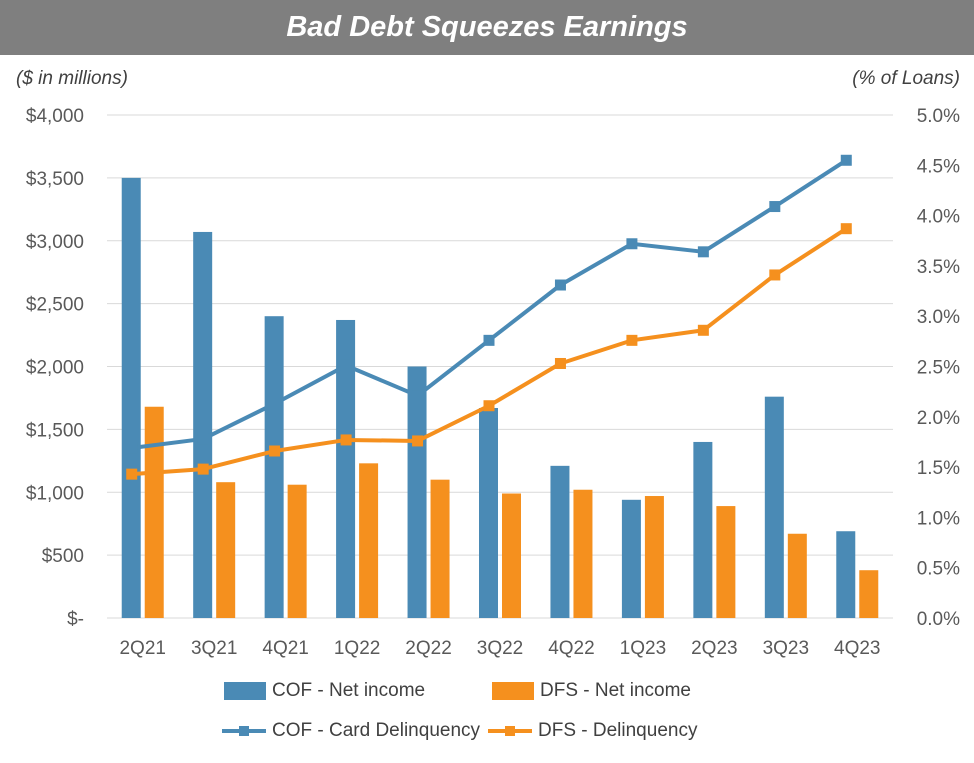 The image size is (974, 763). I want to click on right-axis-unit-label: (% of Loans), so click(906, 78).